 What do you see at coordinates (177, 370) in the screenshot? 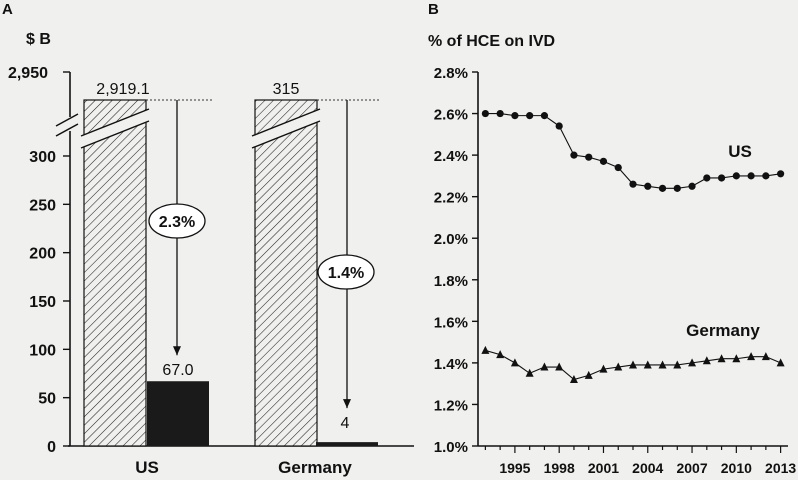
I see `bar-value-label: 67.0` at bounding box center [177, 370].